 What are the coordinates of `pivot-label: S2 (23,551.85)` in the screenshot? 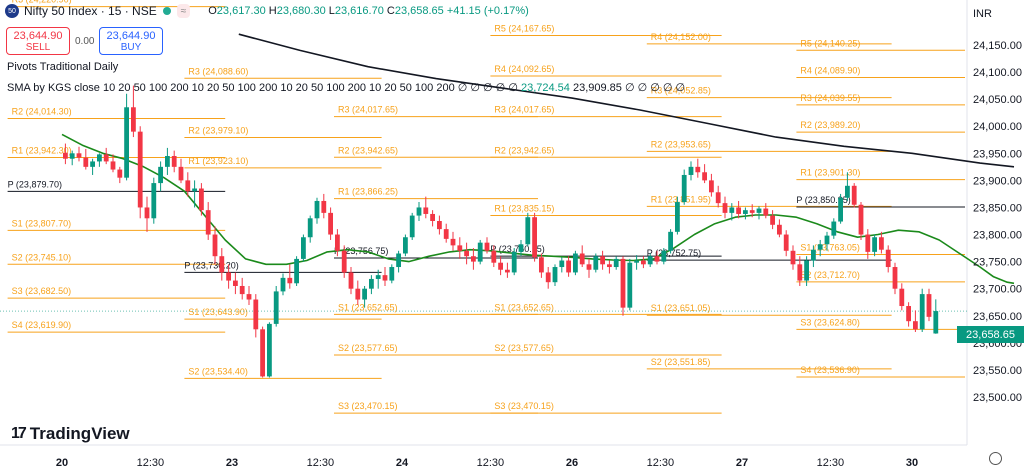 It's located at (681, 362).